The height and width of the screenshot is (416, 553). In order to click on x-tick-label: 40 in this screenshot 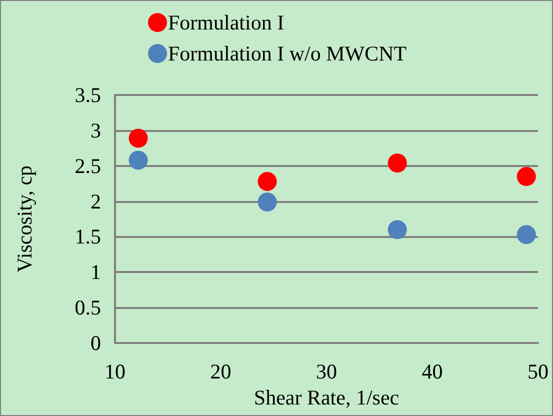, I will do `click(432, 372)`.